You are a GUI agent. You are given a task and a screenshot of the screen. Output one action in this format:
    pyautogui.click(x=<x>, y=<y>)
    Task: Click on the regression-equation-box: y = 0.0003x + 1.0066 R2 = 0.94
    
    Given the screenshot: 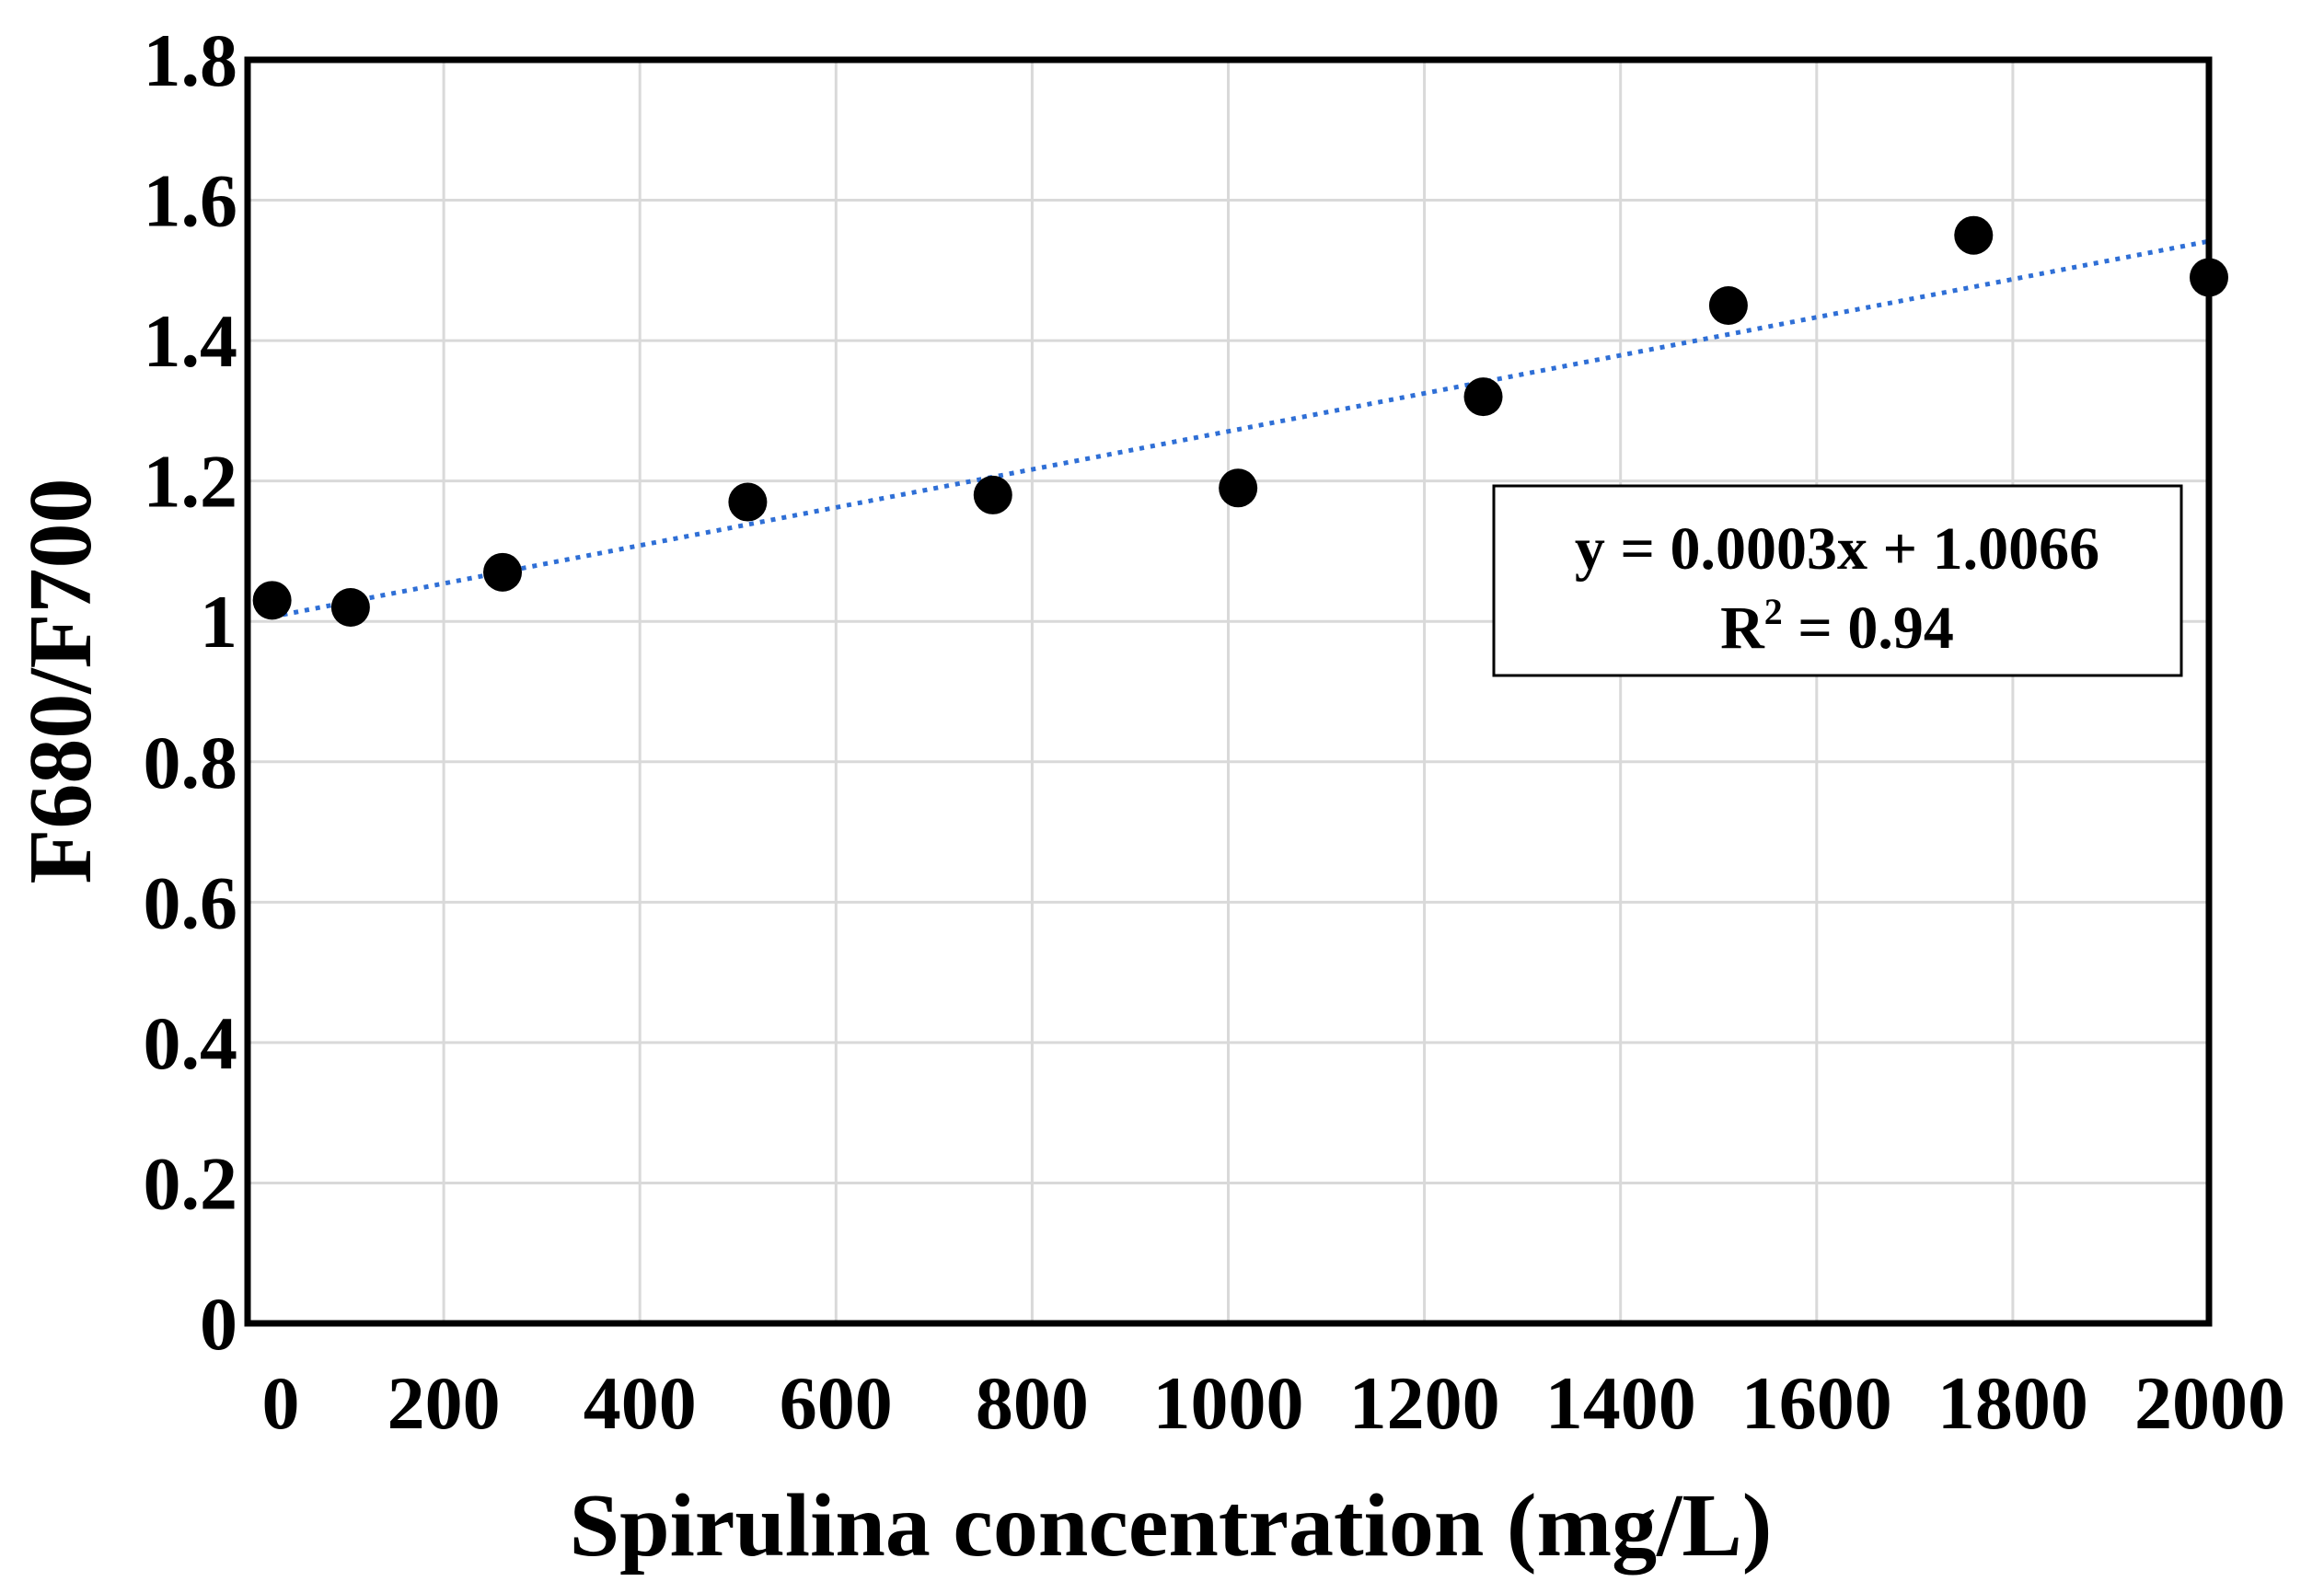 What is the action you would take?
    pyautogui.click(x=1837, y=580)
    